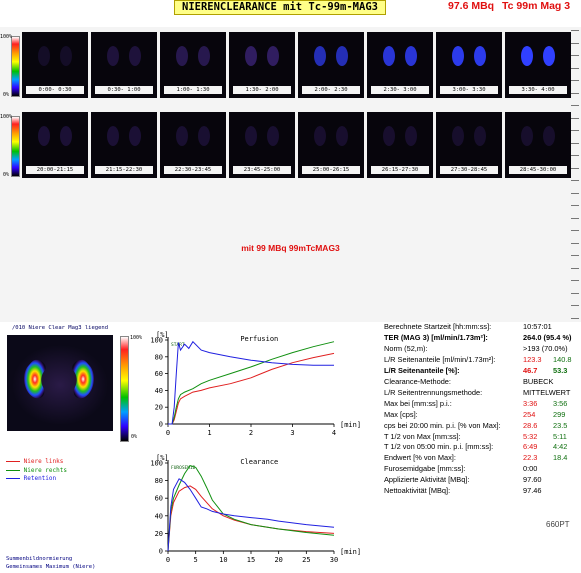 The height and width of the screenshot is (573, 581). What do you see at coordinates (331, 90) in the screenshot?
I see `frame-time-label: 2:00- 2:30` at bounding box center [331, 90].